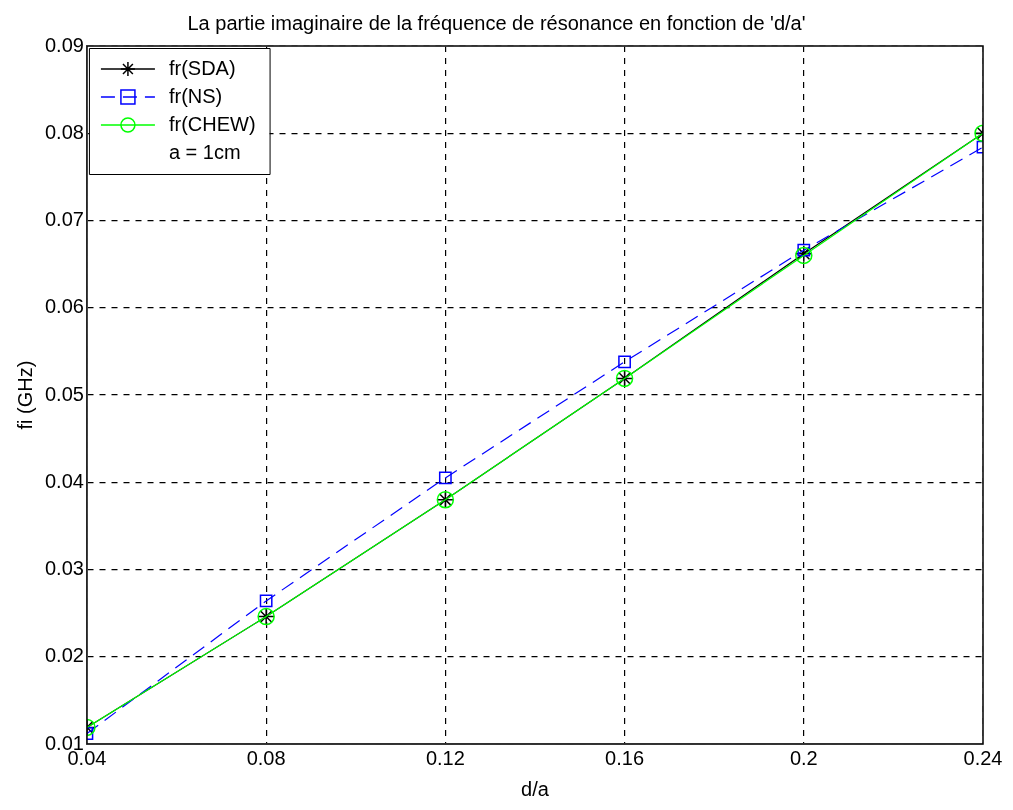 The width and height of the screenshot is (1013, 810). Describe the element at coordinates (64, 393) in the screenshot. I see `y-tick-label: 0.05` at that location.